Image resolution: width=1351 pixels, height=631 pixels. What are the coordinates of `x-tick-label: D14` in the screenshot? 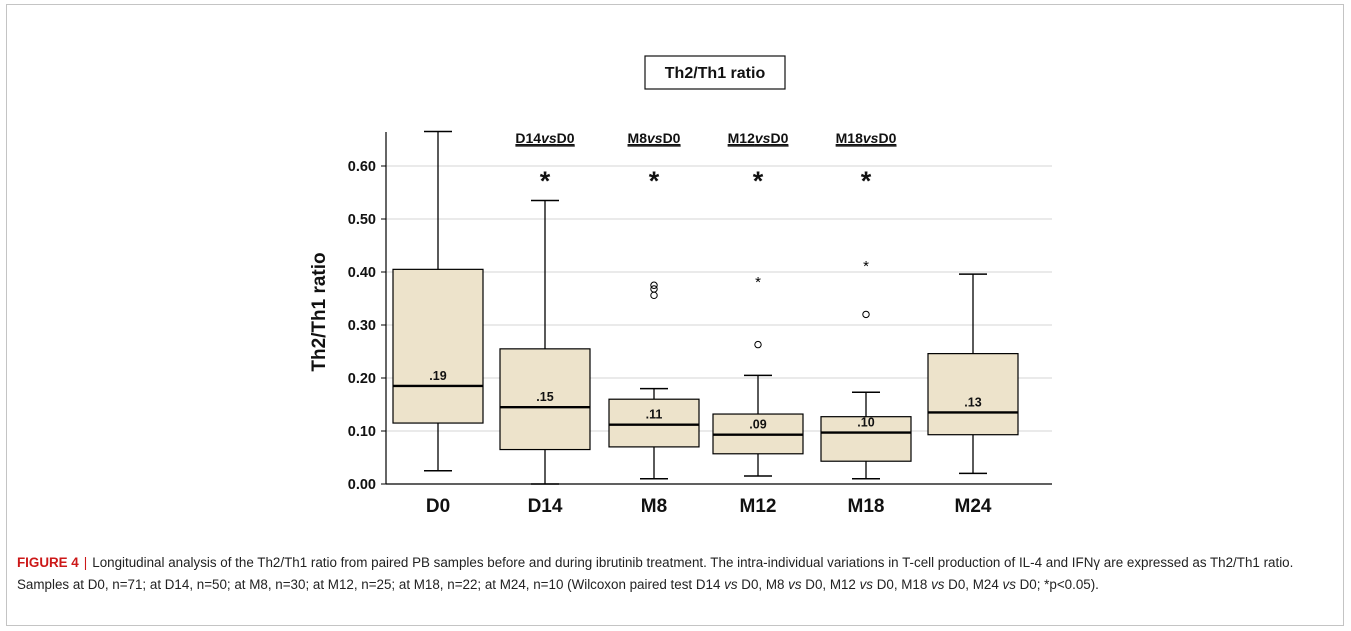 It's located at (545, 506).